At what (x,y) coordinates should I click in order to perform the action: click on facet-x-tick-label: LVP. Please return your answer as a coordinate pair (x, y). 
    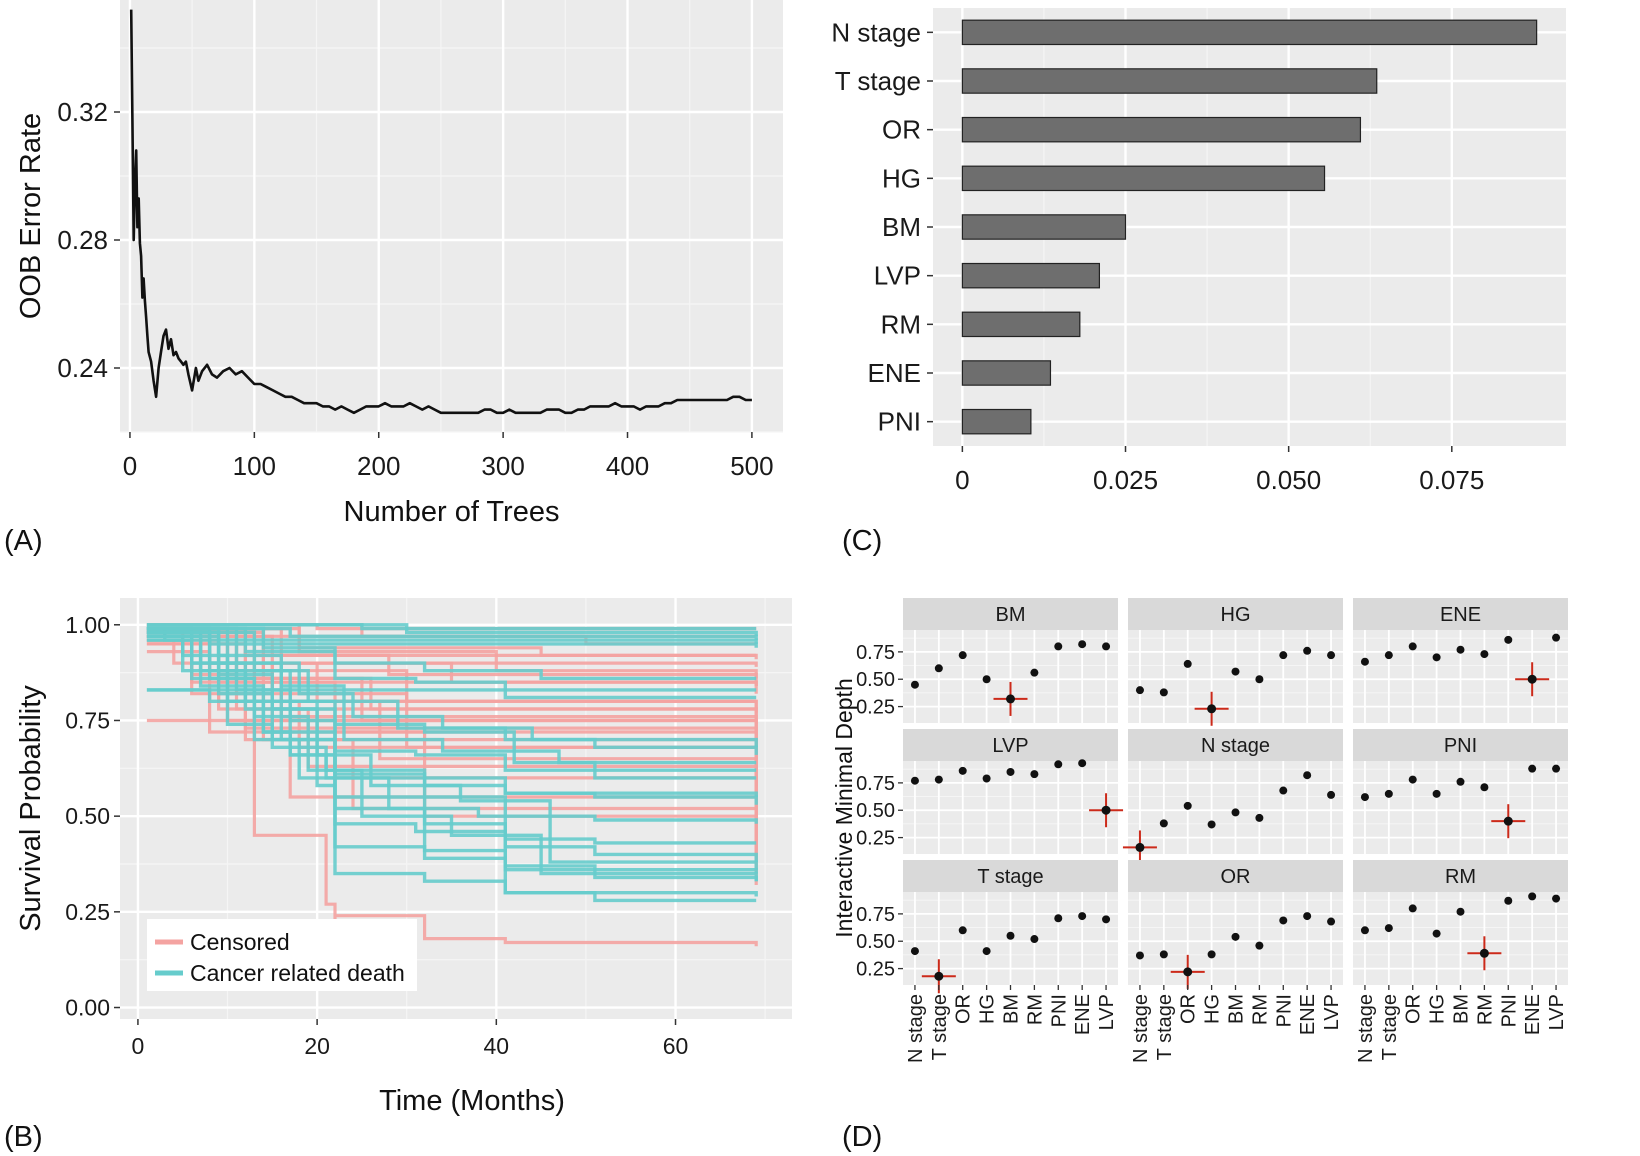
    Looking at the image, I should click on (1107, 1012).